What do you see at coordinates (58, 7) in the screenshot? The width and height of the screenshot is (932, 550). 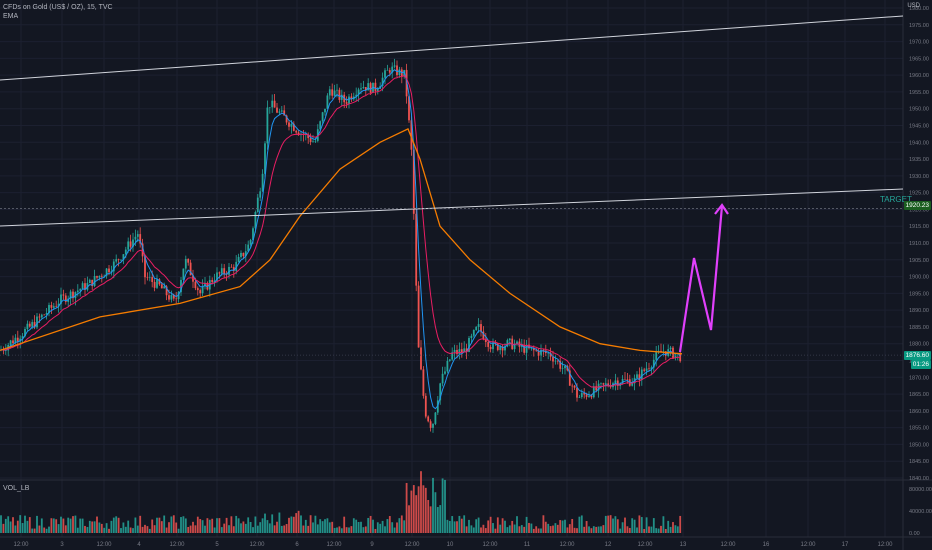 I see `symbol-legend: CFDs on Gold (US$ / OZ), 15, TVC` at bounding box center [58, 7].